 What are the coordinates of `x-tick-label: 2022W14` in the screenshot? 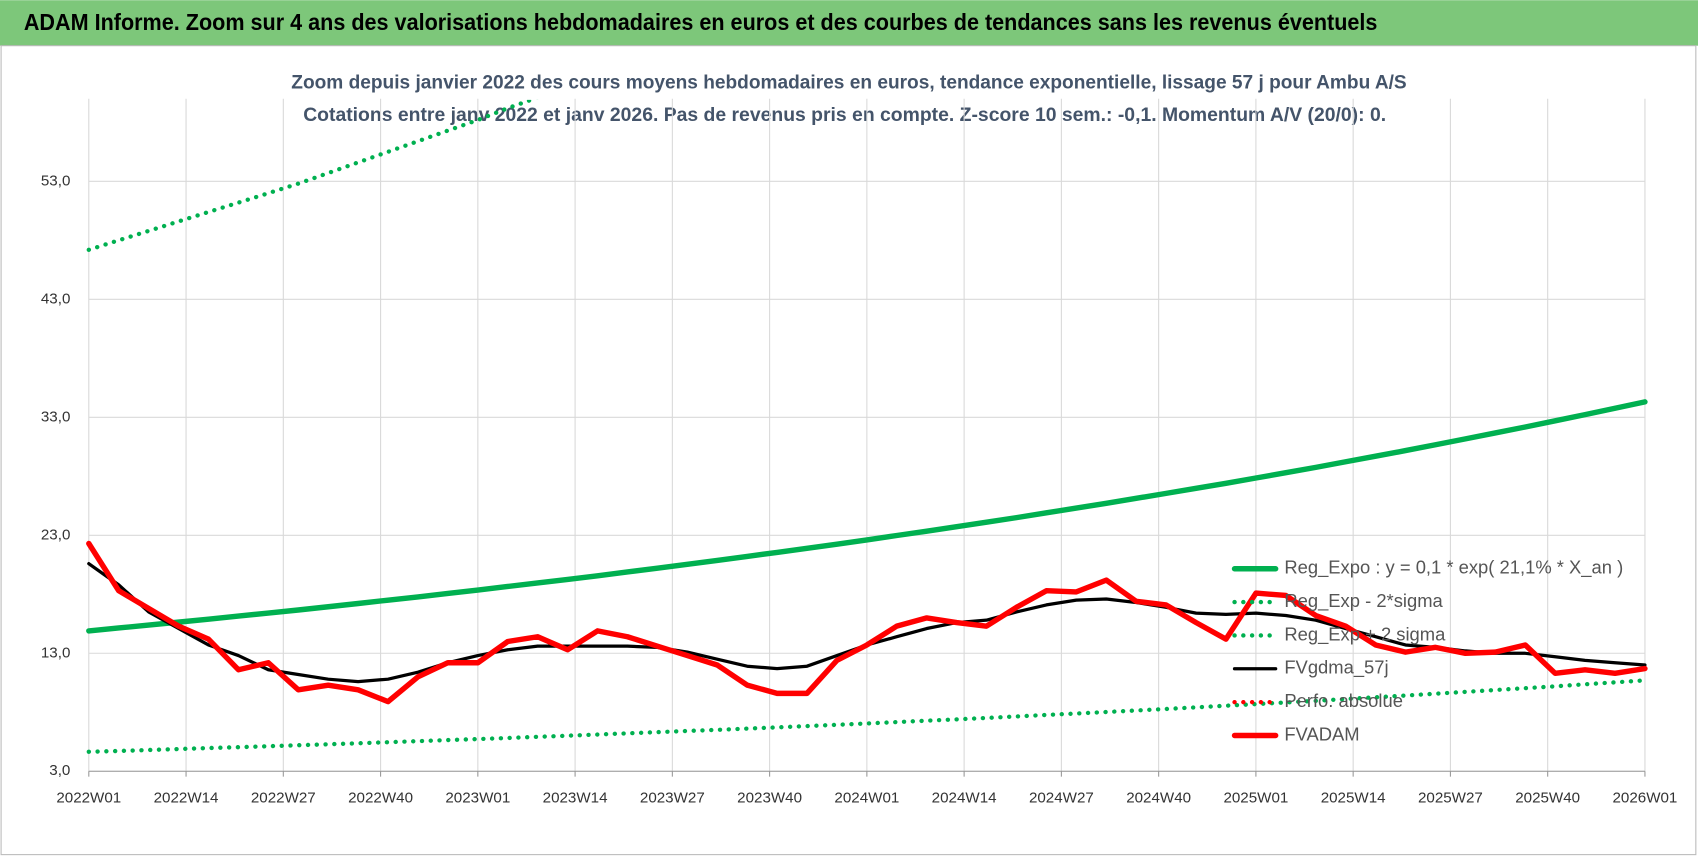 It's located at (186, 797).